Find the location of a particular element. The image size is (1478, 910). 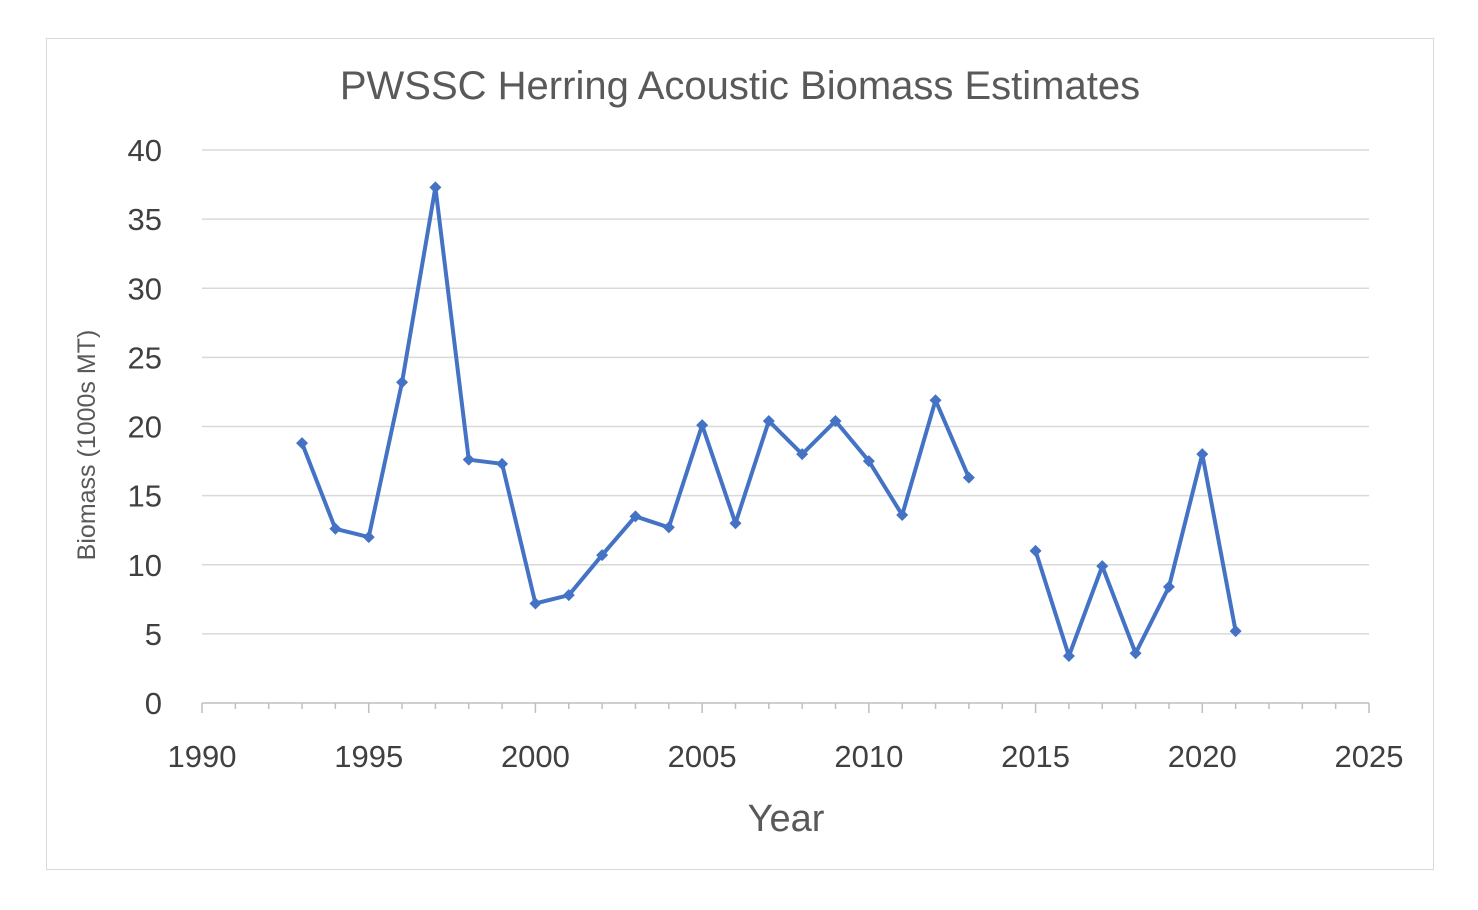

x-tick-label: 2025 is located at coordinates (1369, 756).